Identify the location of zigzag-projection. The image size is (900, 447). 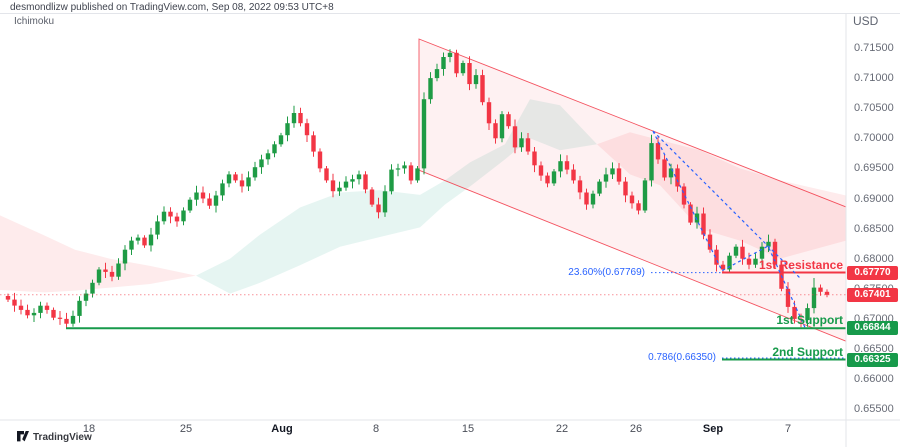
(729, 230).